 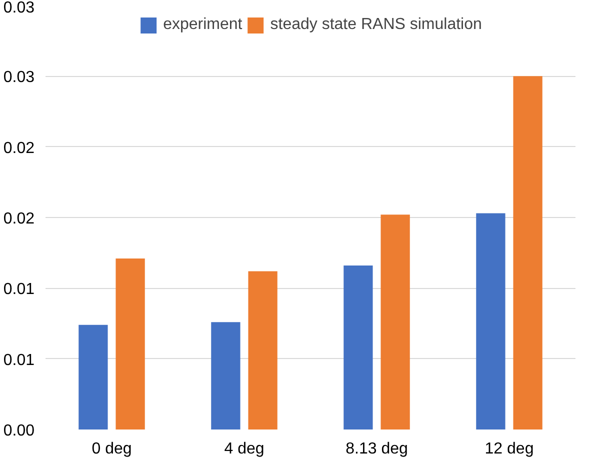 I want to click on x-tick-label: 12 deg, so click(x=509, y=449).